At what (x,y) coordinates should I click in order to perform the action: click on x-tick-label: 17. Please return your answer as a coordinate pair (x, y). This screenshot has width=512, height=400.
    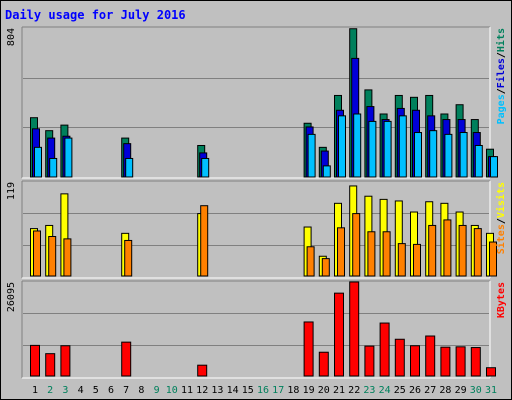
    Looking at the image, I should click on (278, 390).